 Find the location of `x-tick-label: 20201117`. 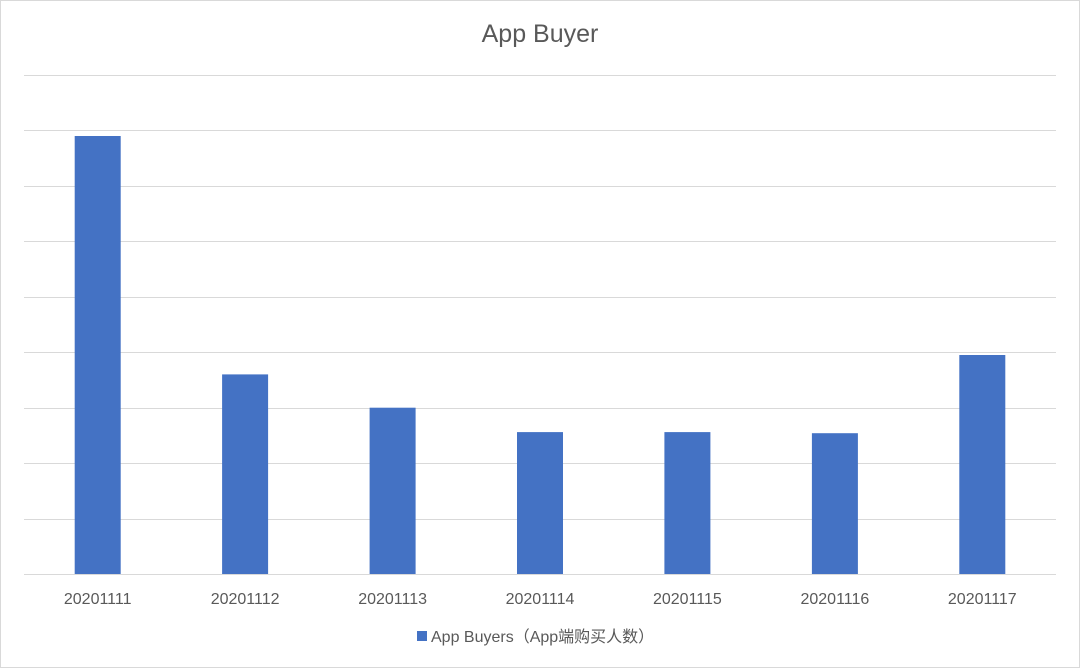

x-tick-label: 20201117 is located at coordinates (982, 599).